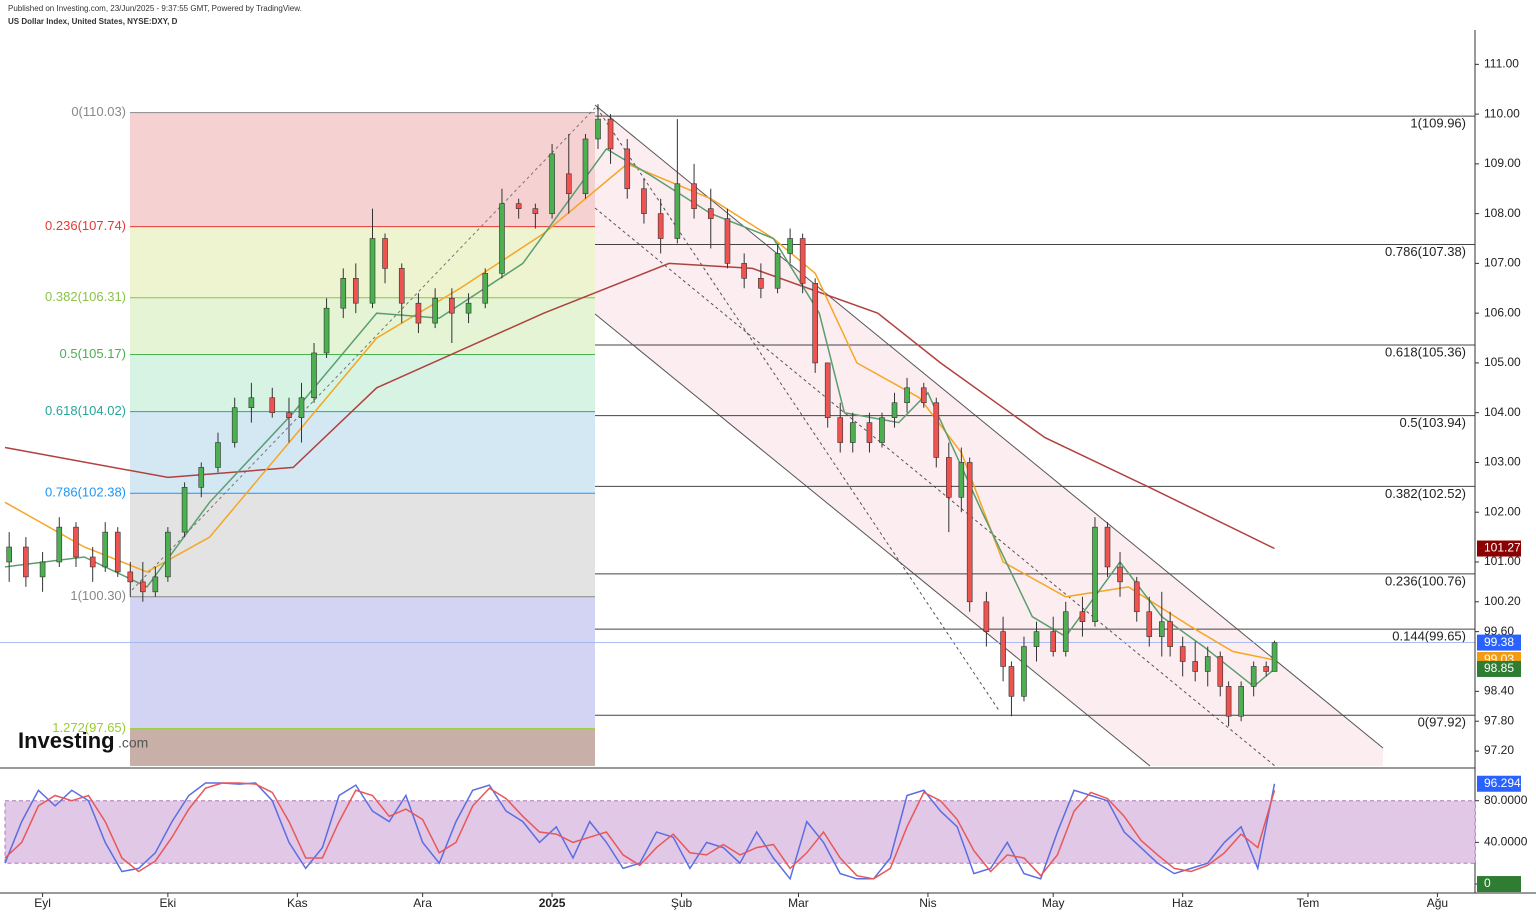  I want to click on x-tick-label: Ağu, so click(1437, 903).